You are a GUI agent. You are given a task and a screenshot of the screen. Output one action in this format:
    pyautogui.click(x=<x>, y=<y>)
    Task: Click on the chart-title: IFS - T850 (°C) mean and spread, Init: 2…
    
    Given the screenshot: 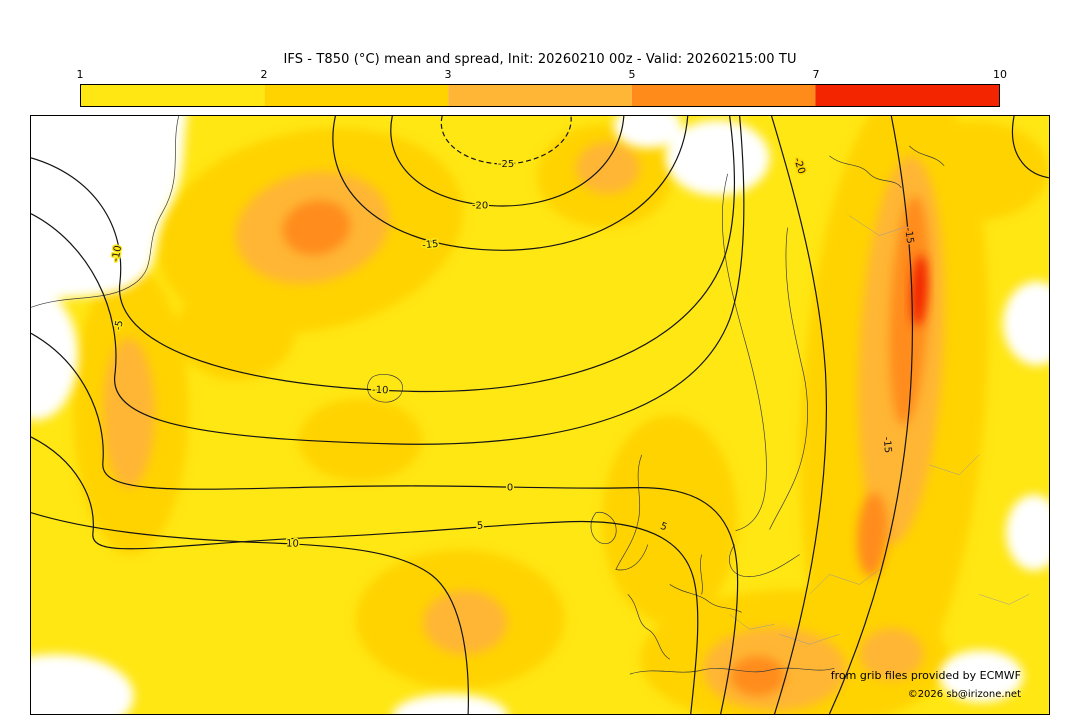 What is the action you would take?
    pyautogui.click(x=540, y=59)
    